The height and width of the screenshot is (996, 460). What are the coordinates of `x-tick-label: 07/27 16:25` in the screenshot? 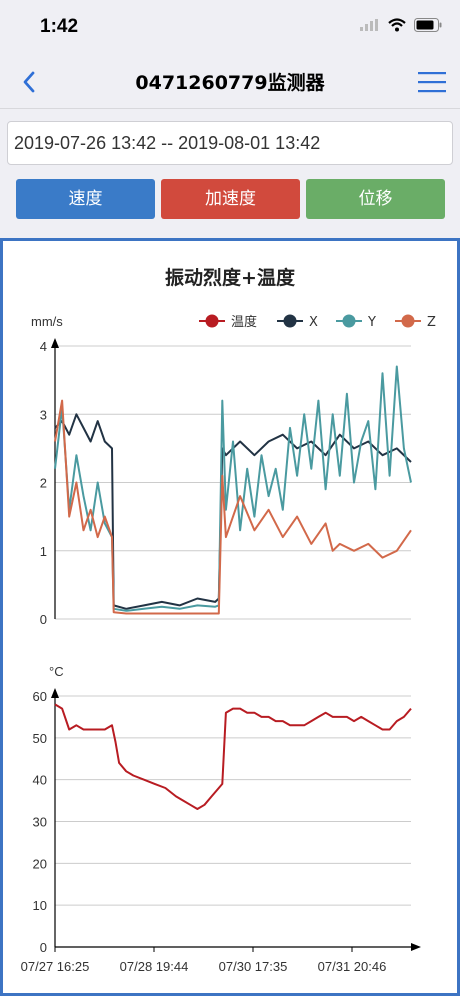 It's located at (55, 966).